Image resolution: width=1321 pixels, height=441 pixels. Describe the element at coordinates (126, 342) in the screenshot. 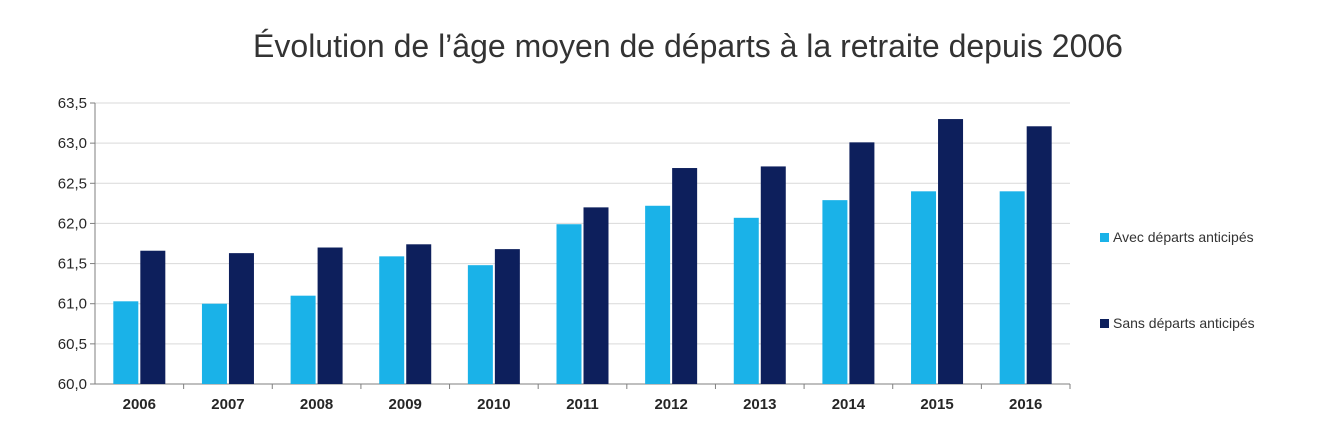

I see `bar-avec-2006` at that location.